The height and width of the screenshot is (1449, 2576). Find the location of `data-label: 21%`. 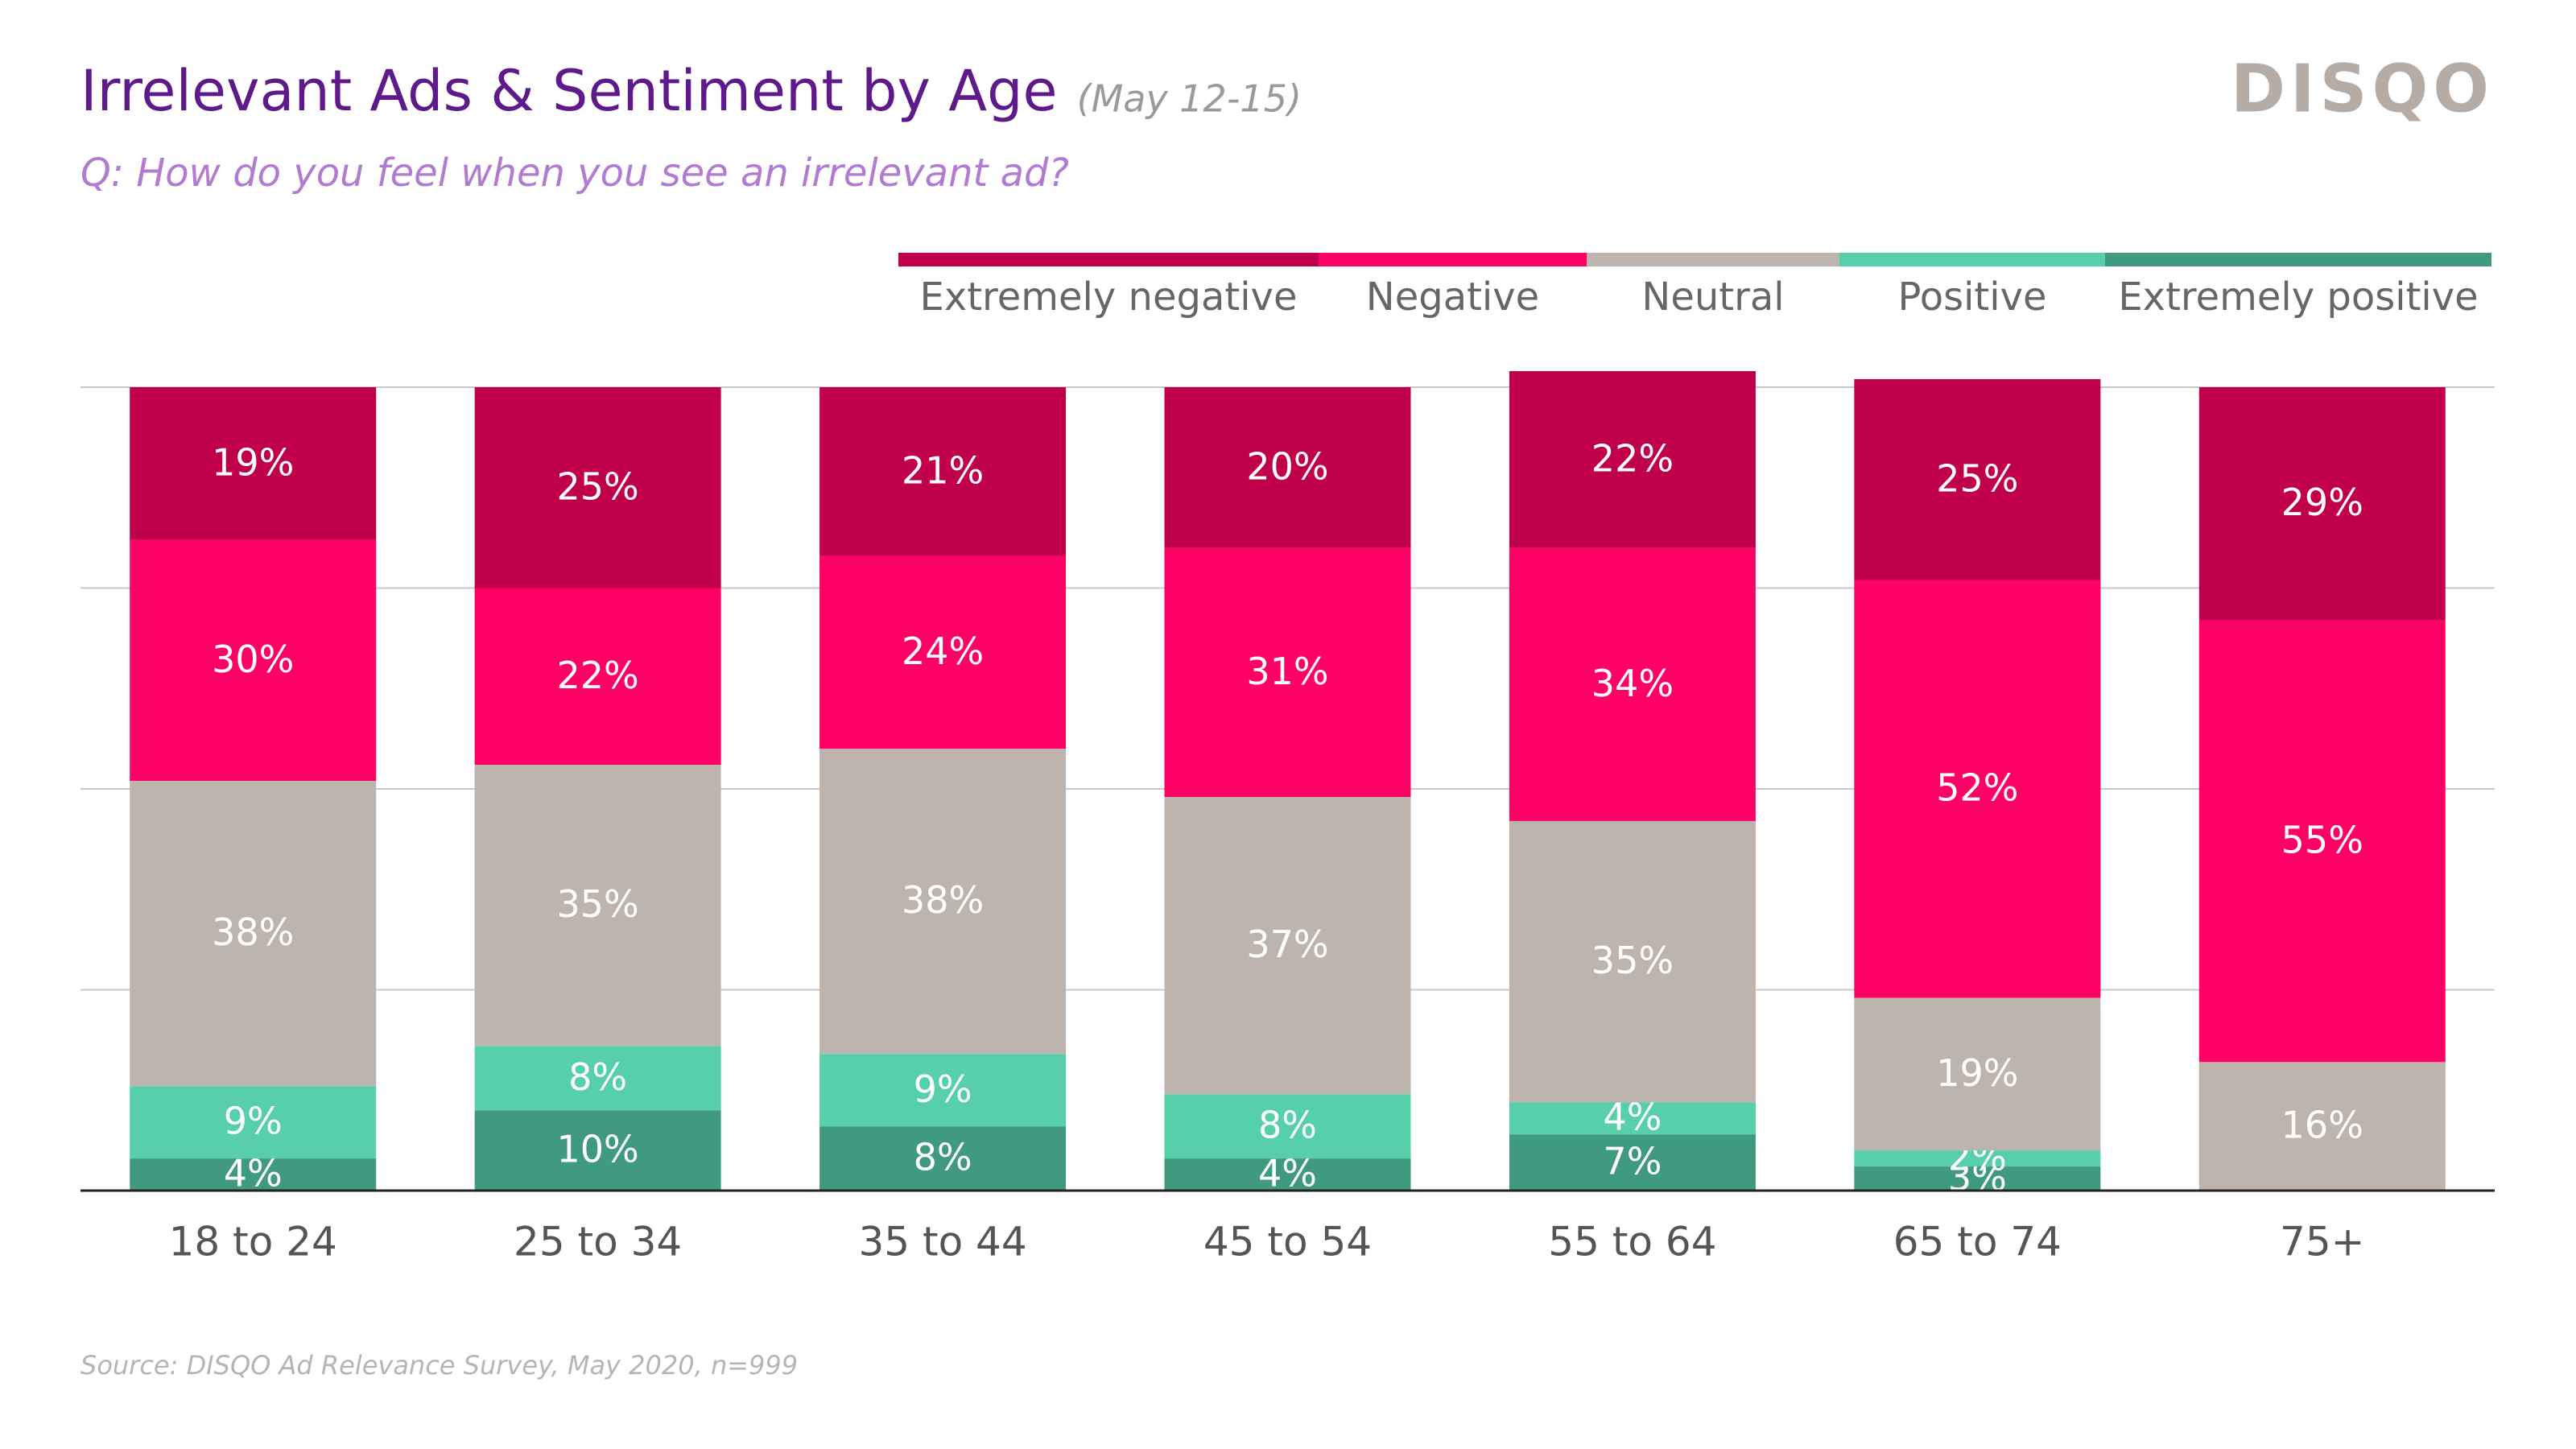

data-label: 21% is located at coordinates (943, 470).